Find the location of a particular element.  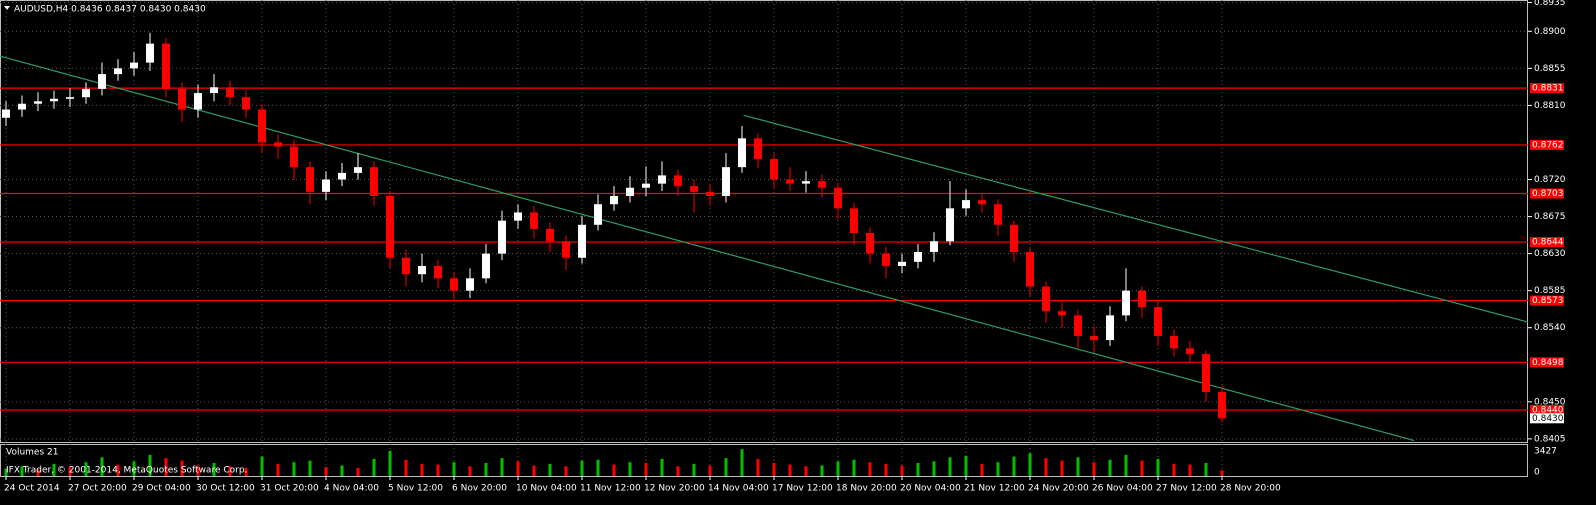

x-tick-label: 6 Nov 20:00 is located at coordinates (479, 489).